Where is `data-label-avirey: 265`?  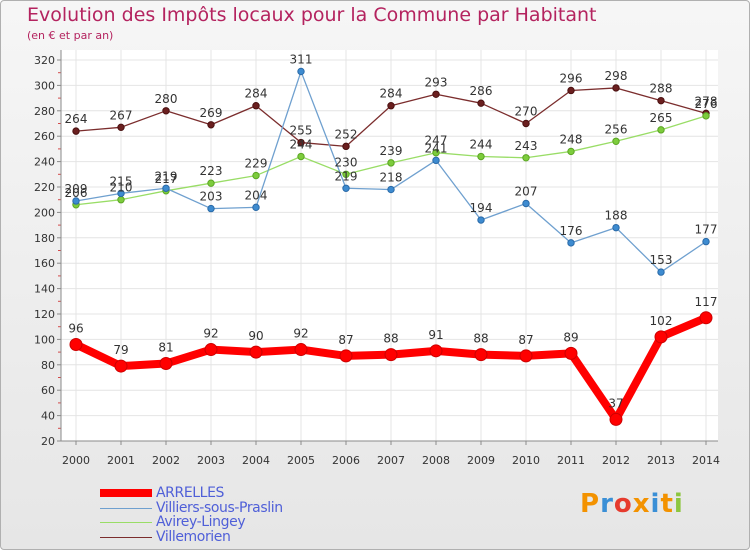 data-label-avirey: 265 is located at coordinates (661, 118).